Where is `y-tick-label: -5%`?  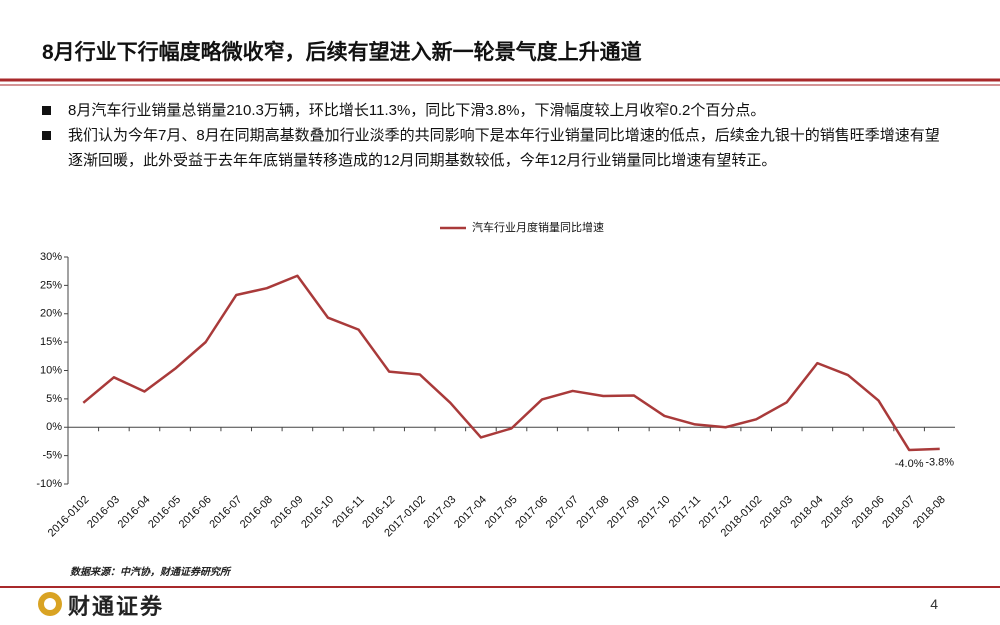 y-tick-label: -5% is located at coordinates (52, 456).